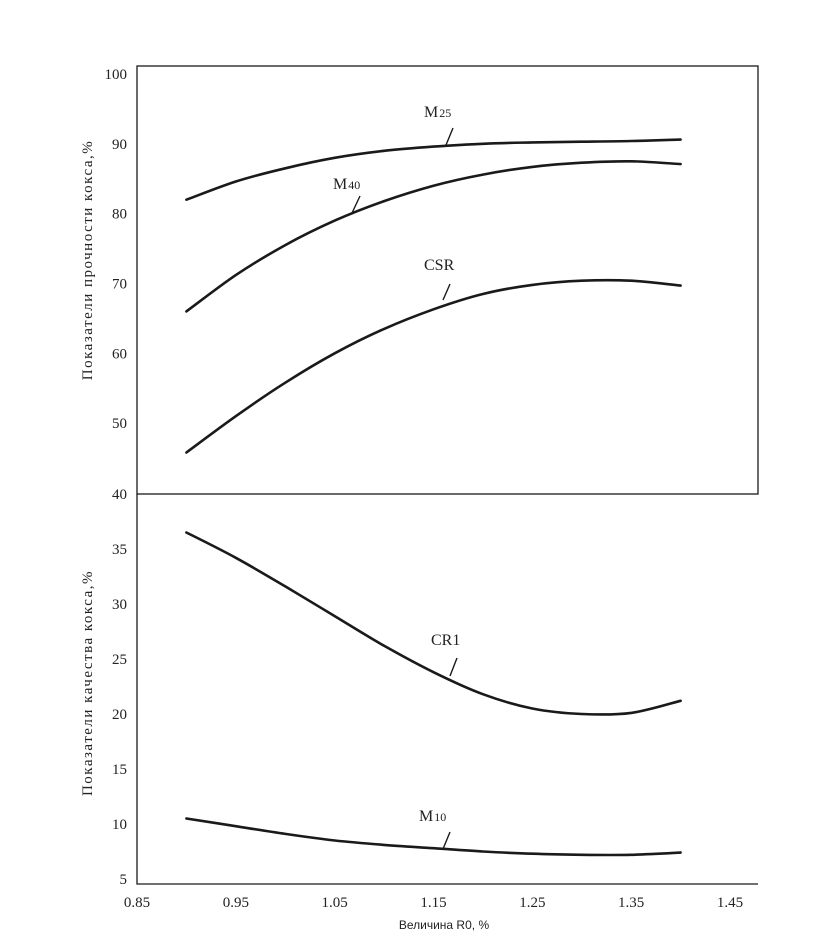 Image resolution: width=823 pixels, height=941 pixels. What do you see at coordinates (116, 249) in the screenshot?
I see `upper-y-ticks: 100 90 80 70 60 50` at bounding box center [116, 249].